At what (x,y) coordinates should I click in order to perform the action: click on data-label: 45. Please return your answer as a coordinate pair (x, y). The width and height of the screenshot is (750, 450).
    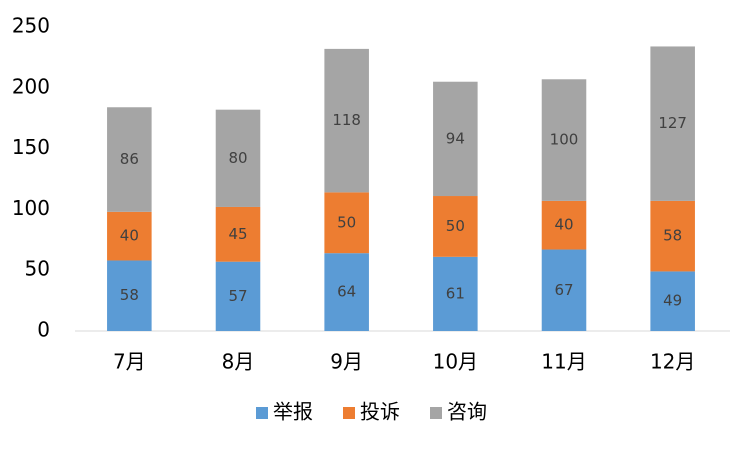
    Looking at the image, I should click on (237, 234).